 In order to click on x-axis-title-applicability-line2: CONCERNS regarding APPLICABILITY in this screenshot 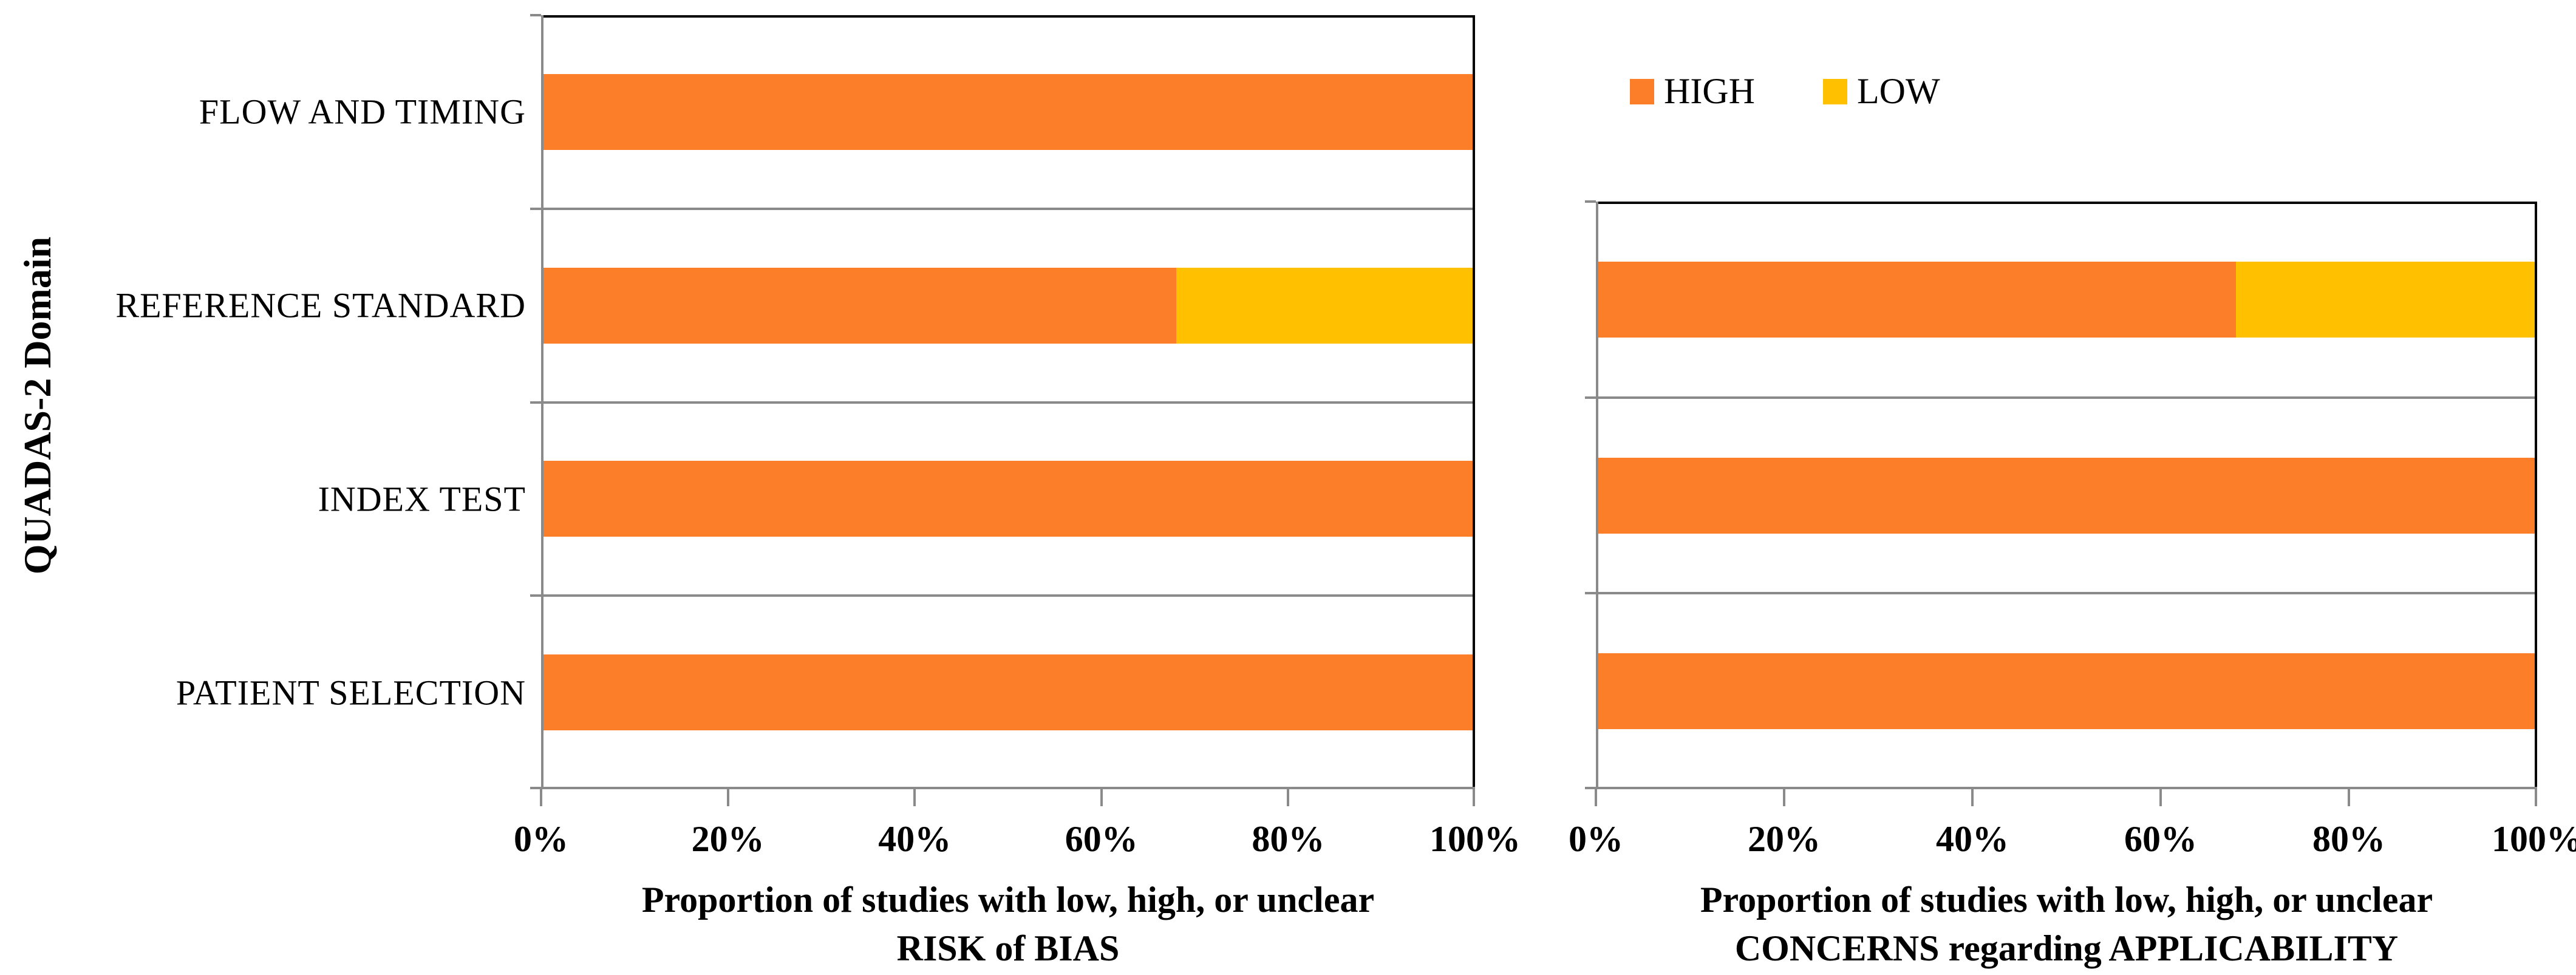, I will do `click(2066, 948)`.